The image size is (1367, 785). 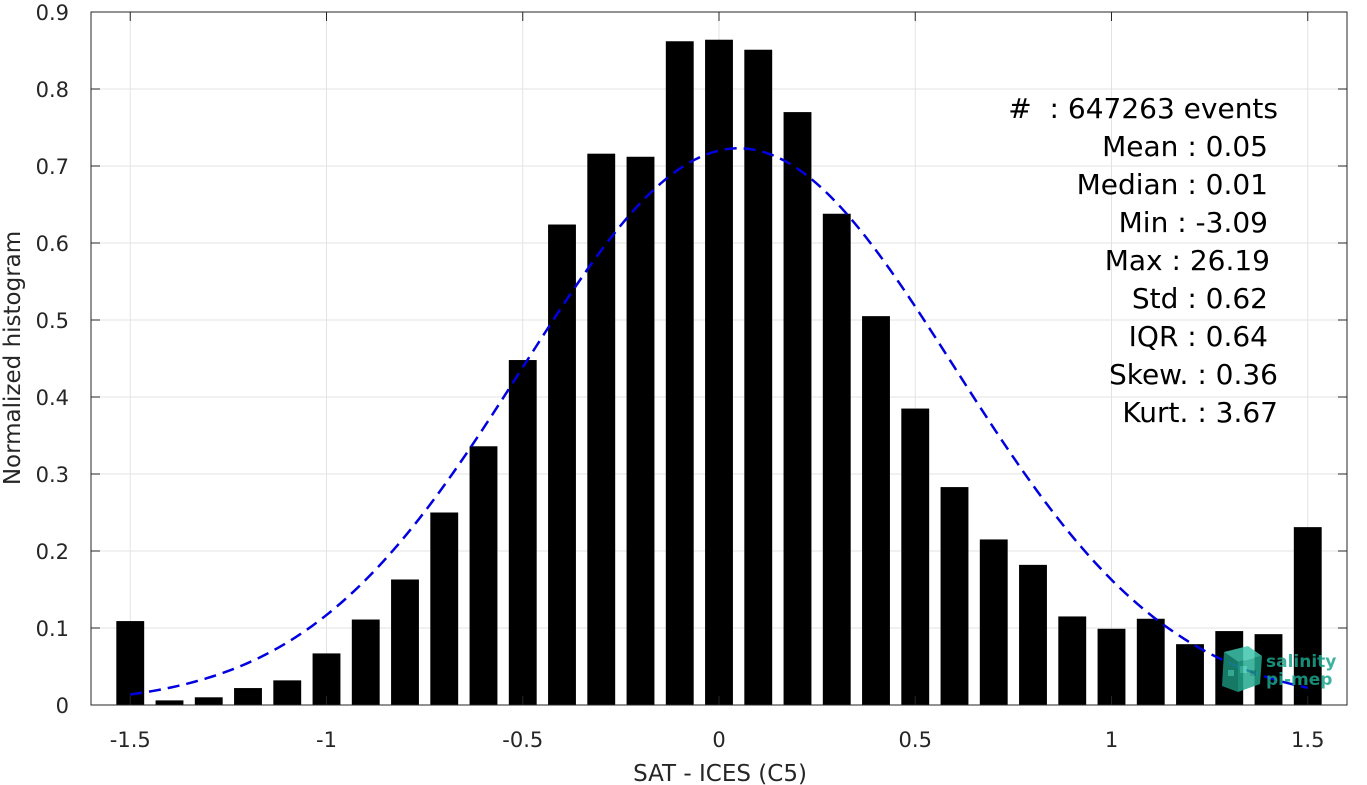 I want to click on stat-max: Max : 26.19, so click(x=1187, y=260).